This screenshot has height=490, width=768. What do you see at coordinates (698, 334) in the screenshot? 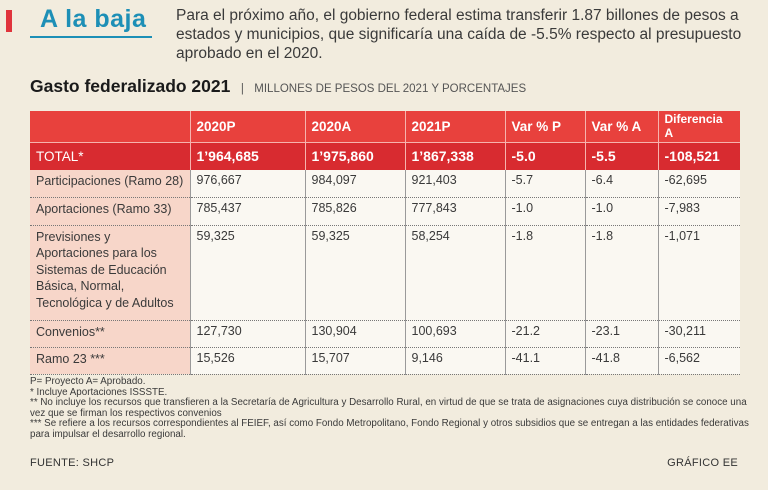
I see `table-cell: -30,211` at bounding box center [698, 334].